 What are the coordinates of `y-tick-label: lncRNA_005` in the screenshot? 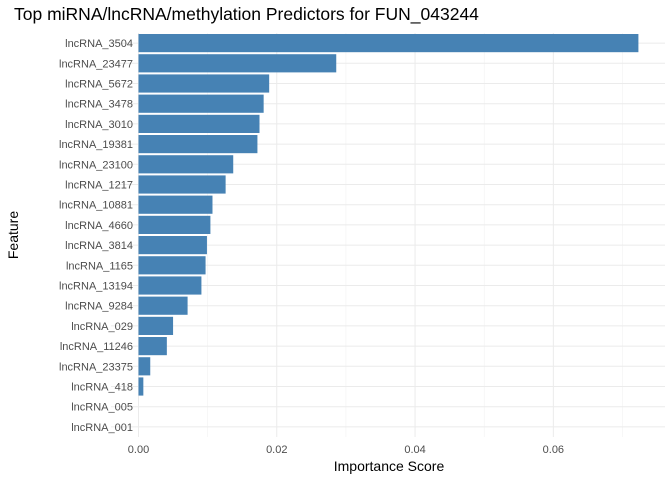 It's located at (102, 408).